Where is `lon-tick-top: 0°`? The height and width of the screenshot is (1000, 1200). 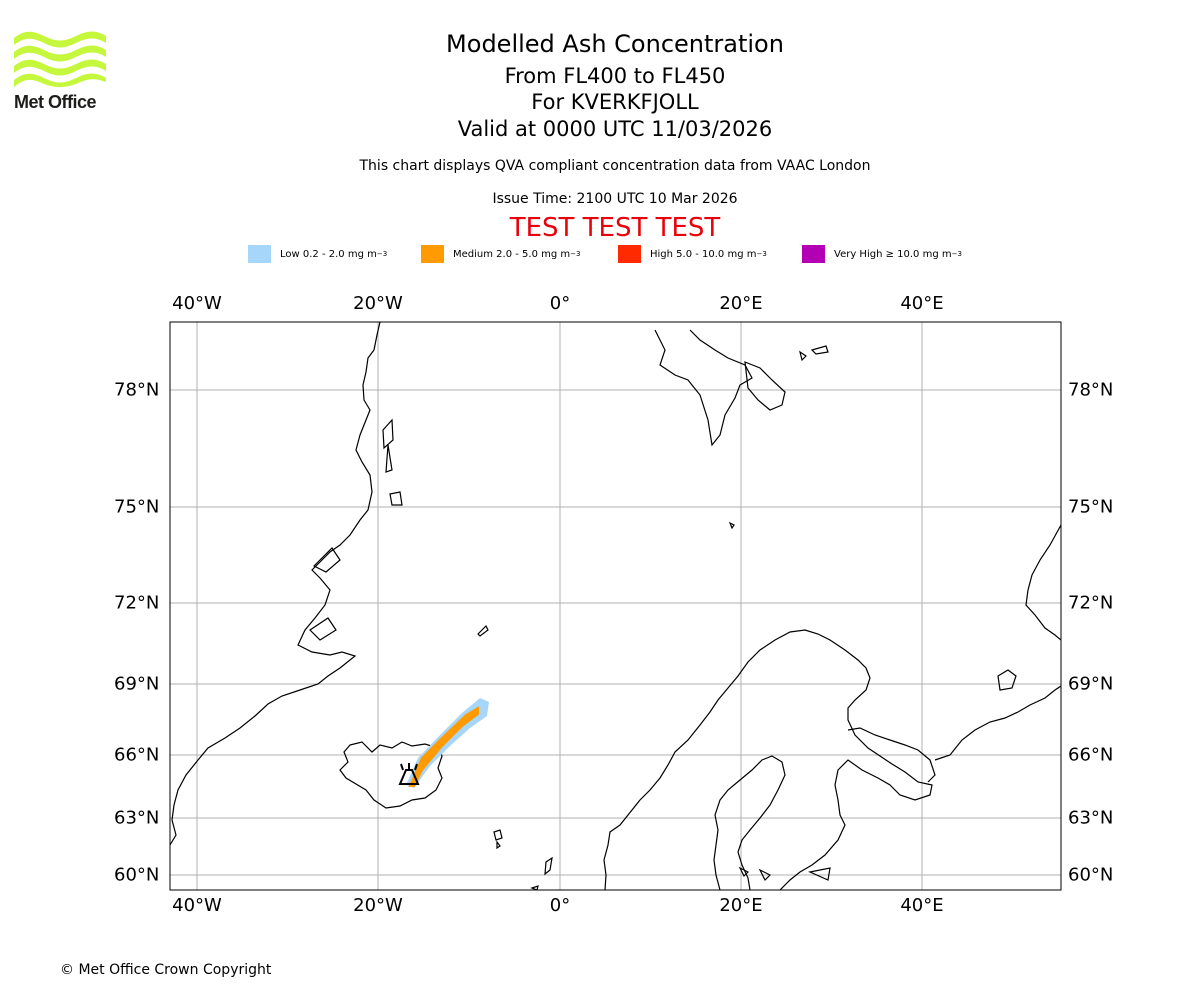 lon-tick-top: 0° is located at coordinates (560, 303).